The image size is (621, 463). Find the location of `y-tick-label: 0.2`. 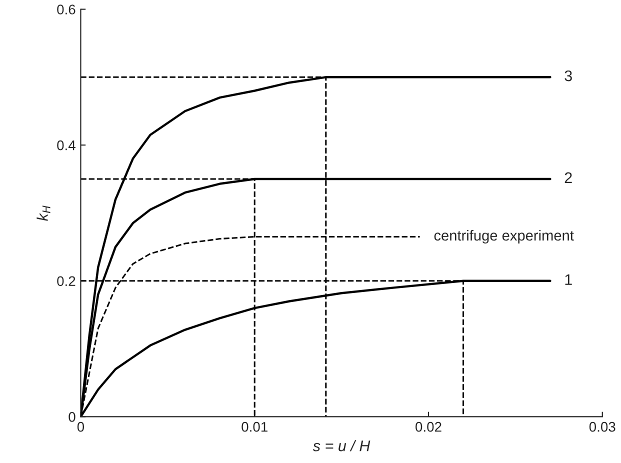

y-tick-label: 0.2 is located at coordinates (66, 281).